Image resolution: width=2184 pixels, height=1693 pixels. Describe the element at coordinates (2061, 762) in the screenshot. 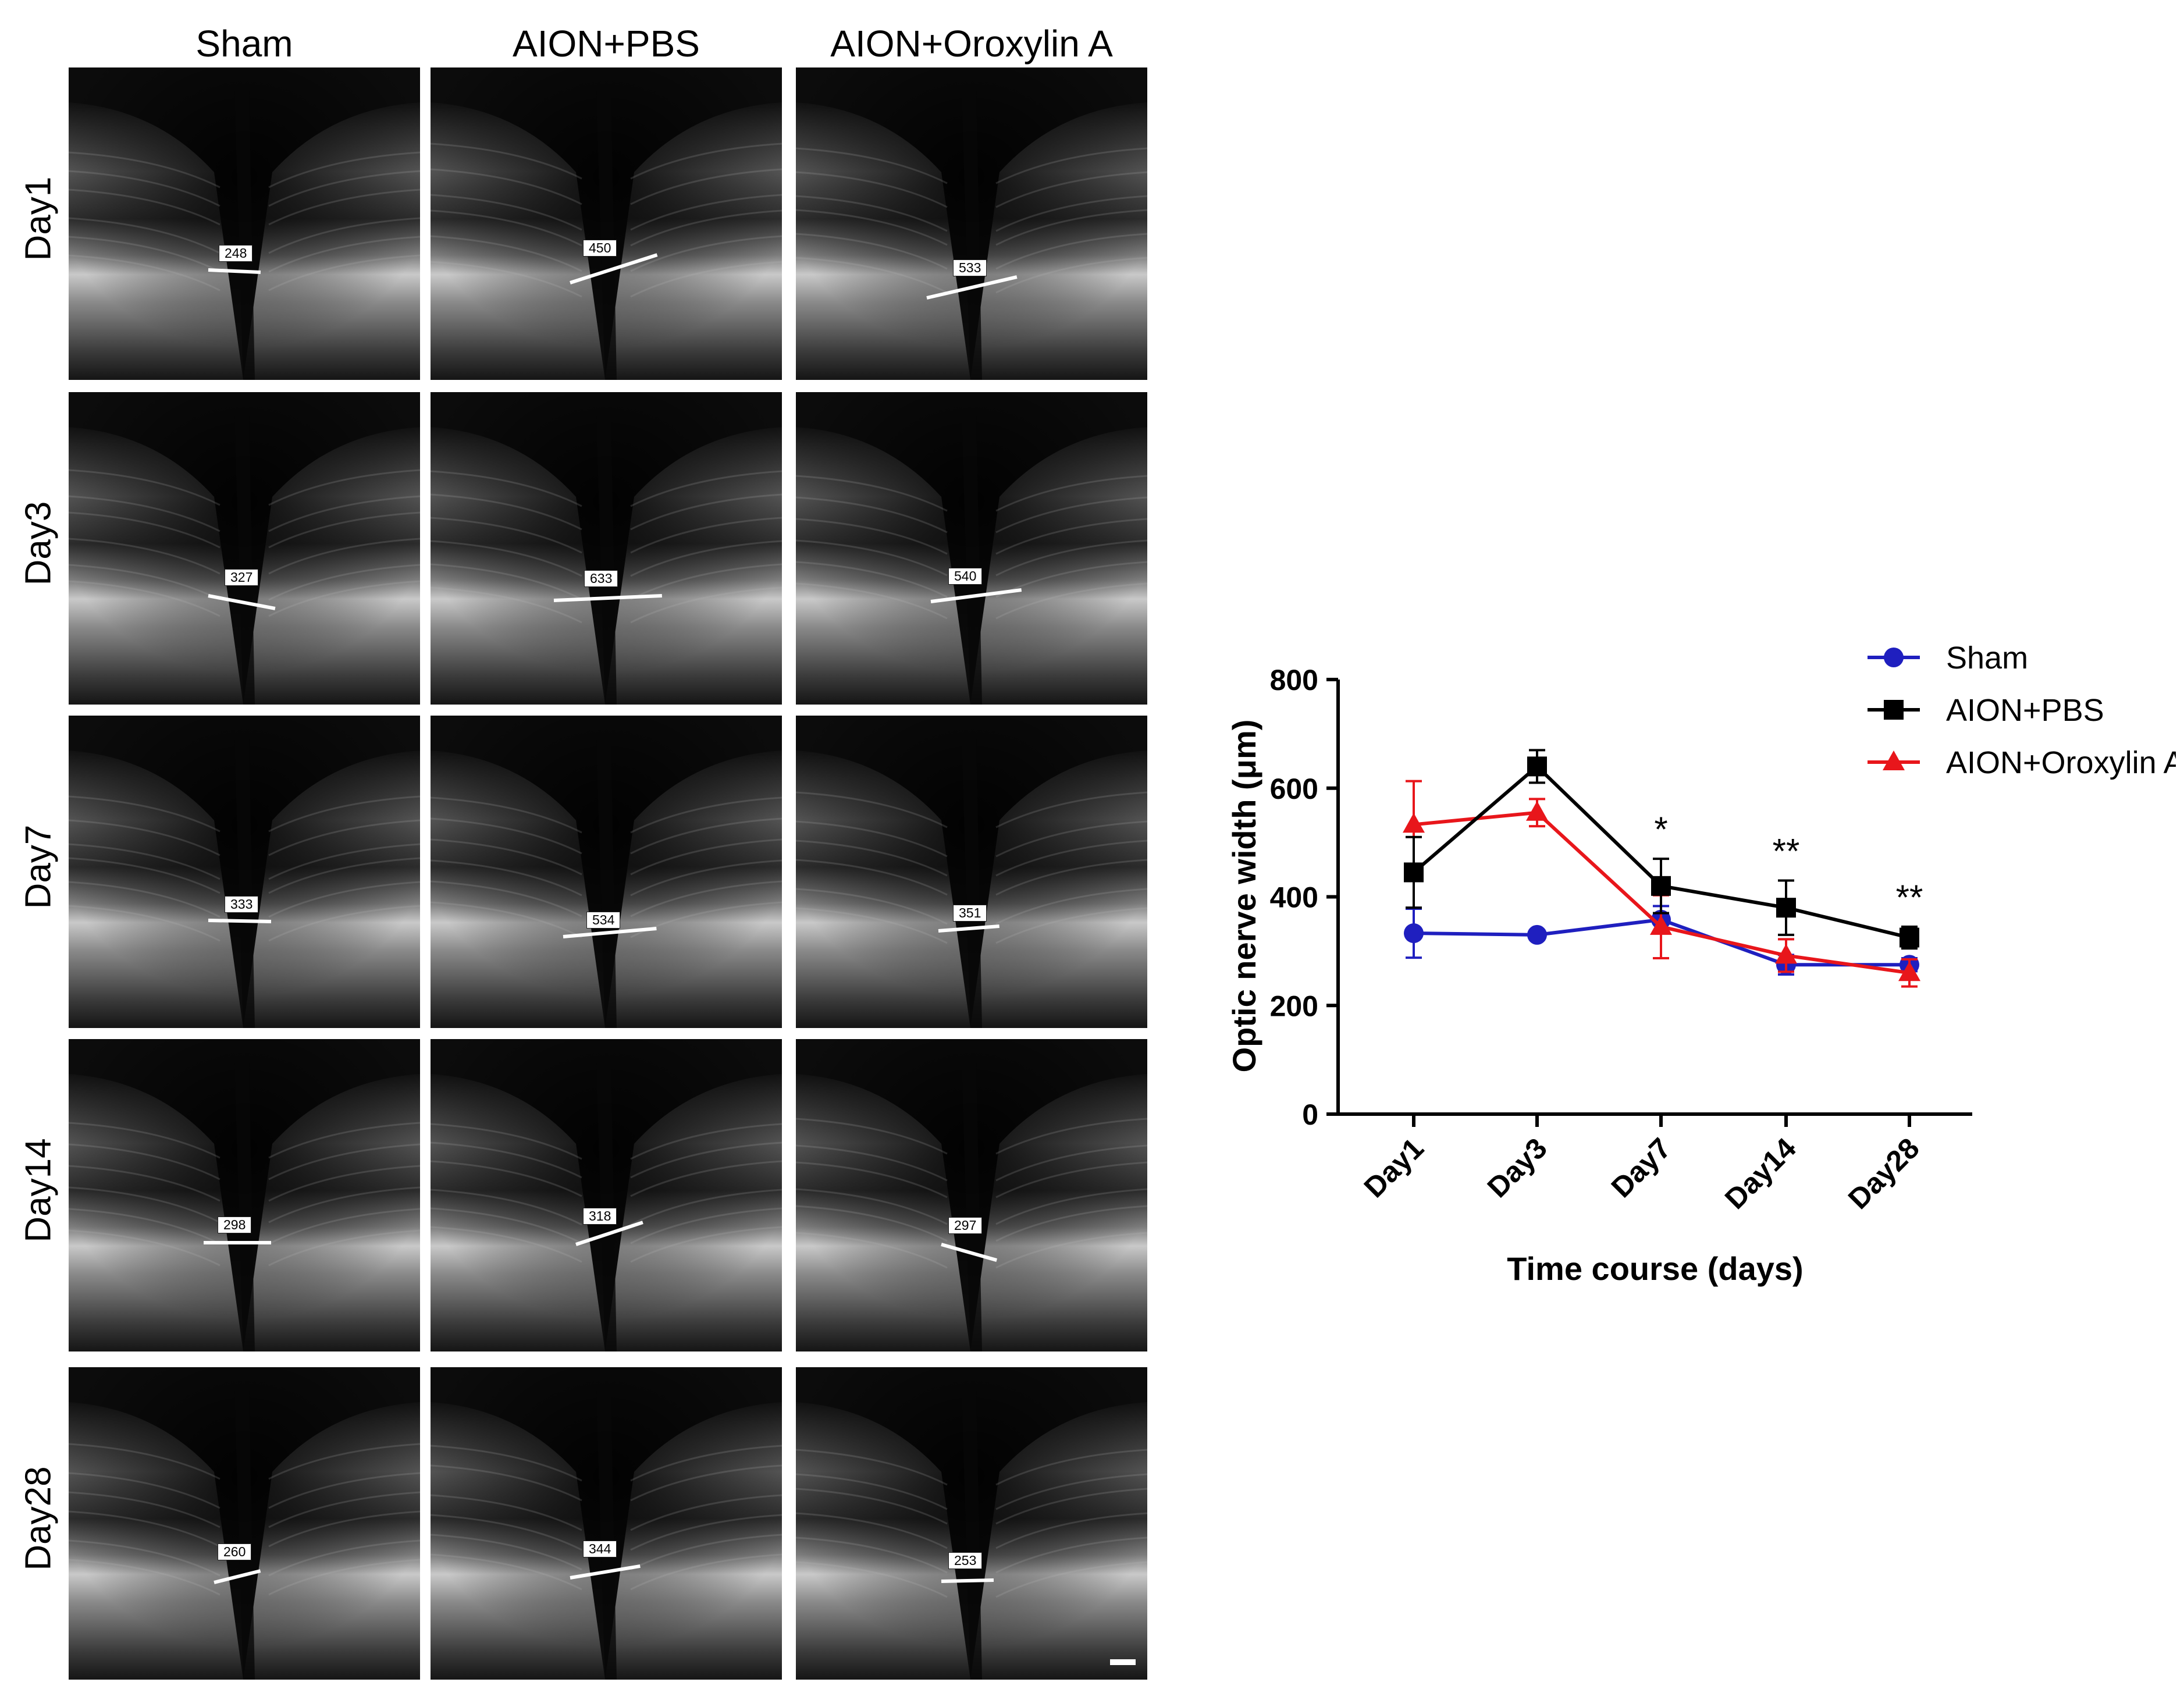

I see `legend-label: AION+Oroxylin A` at that location.